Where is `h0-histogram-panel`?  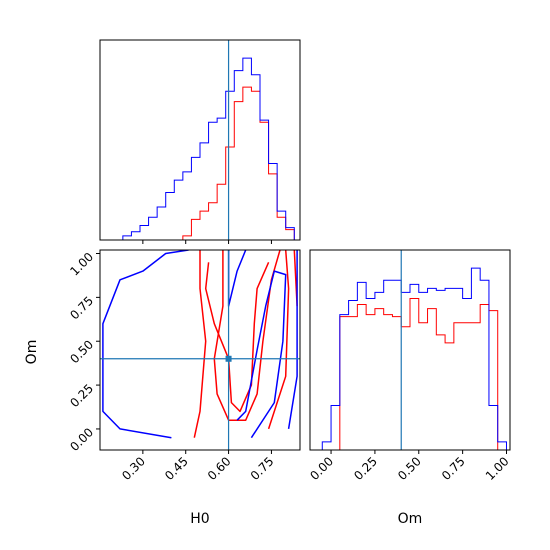
h0-histogram-panel is located at coordinates (200, 141).